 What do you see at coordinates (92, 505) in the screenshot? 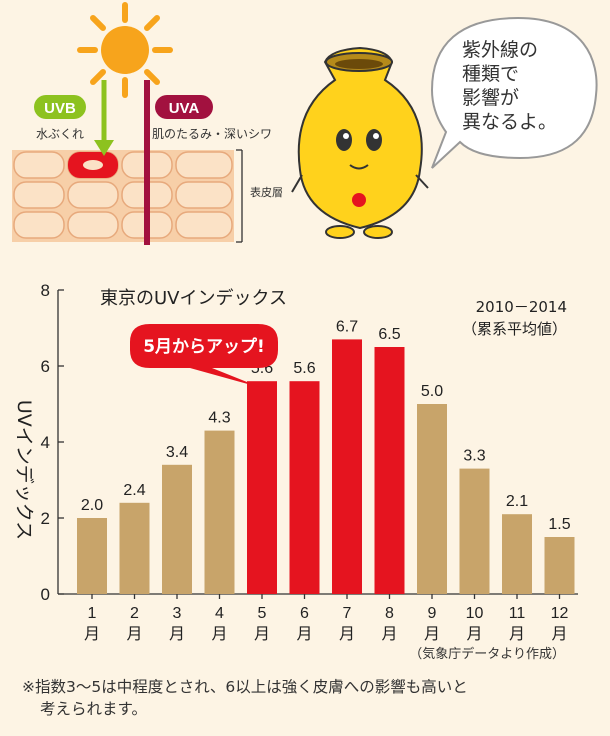
I see `value-label-1: 2.0` at bounding box center [92, 505].